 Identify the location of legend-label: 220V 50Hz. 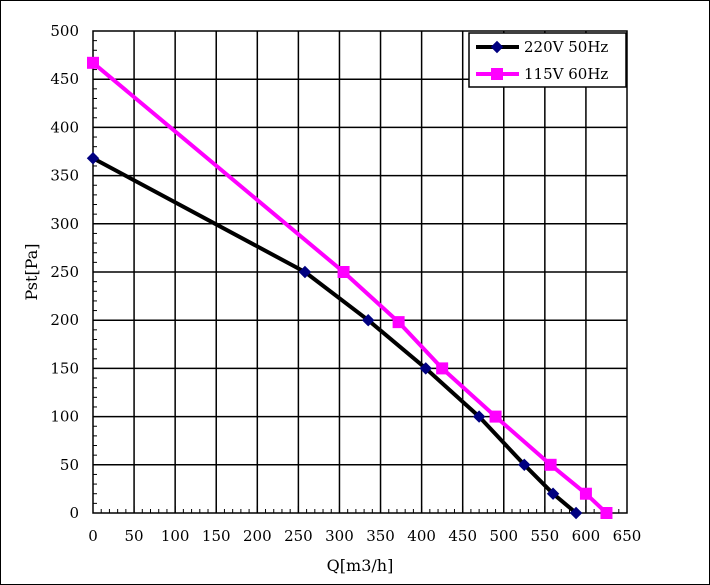
(566, 47).